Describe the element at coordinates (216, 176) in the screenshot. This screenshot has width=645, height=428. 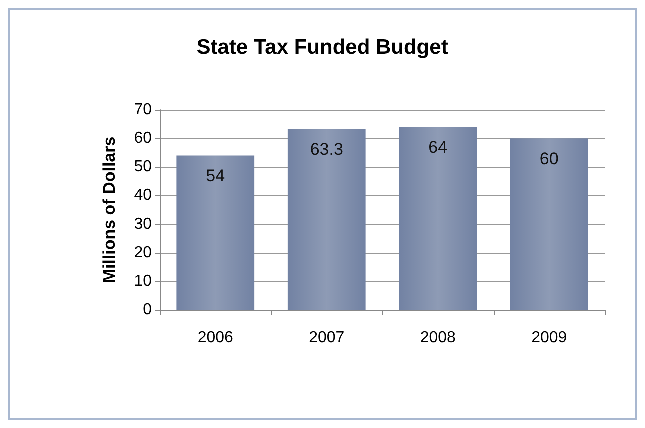
I see `data-label: 54` at that location.